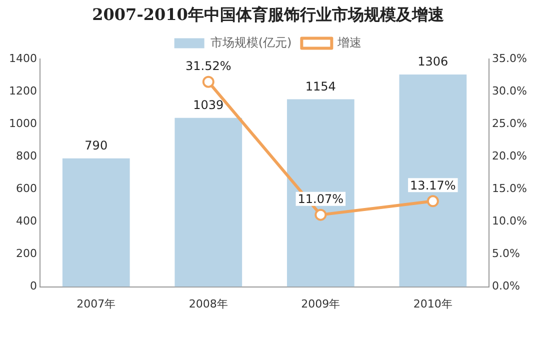  Describe the element at coordinates (321, 199) in the screenshot. I see `data-label: 11.07%` at that location.